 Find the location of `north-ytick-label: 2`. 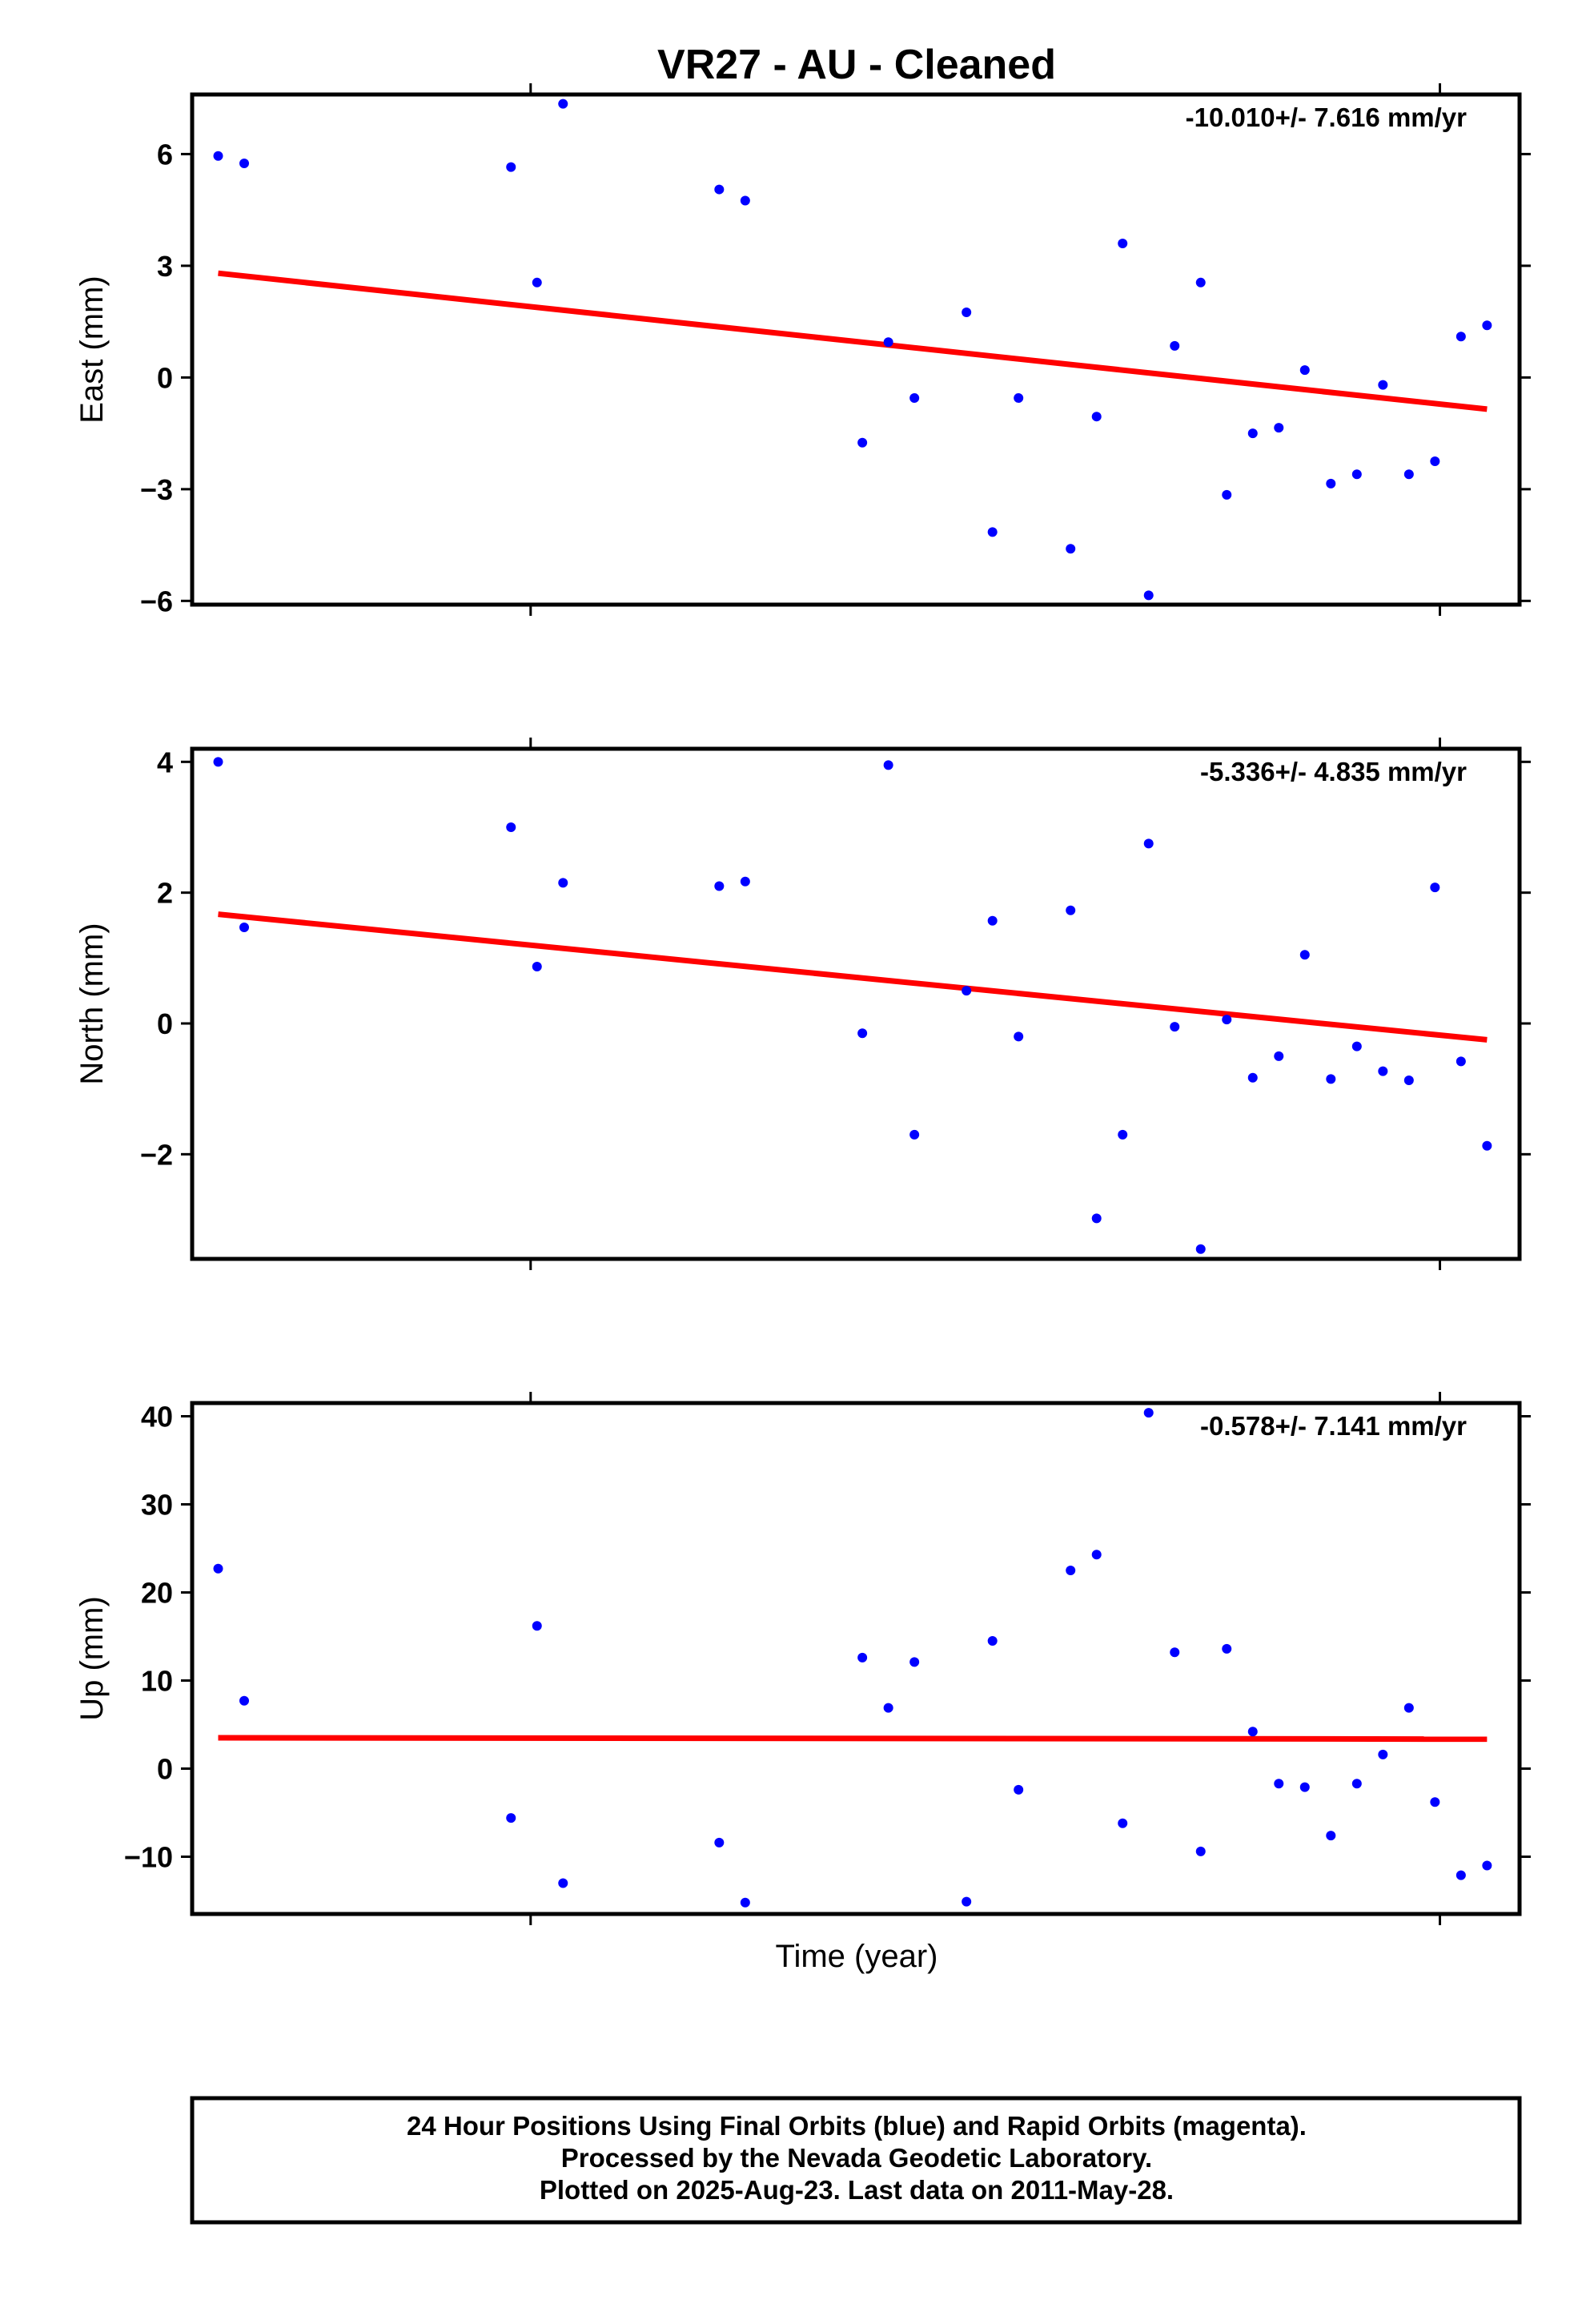

north-ytick-label: 2 is located at coordinates (165, 893).